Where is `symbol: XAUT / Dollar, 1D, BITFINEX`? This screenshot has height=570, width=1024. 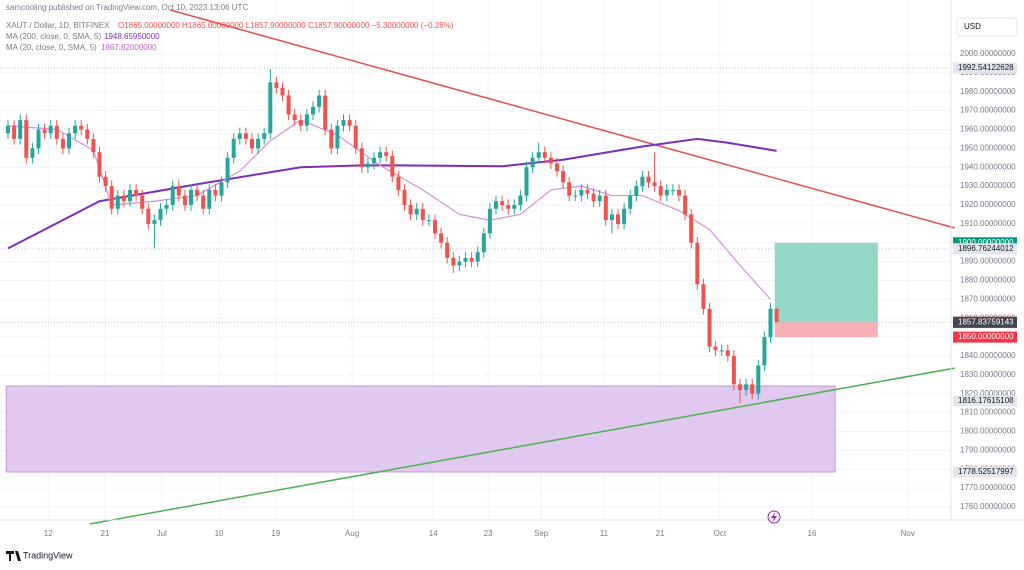
symbol: XAUT / Dollar, 1D, BITFINEX is located at coordinates (58, 25).